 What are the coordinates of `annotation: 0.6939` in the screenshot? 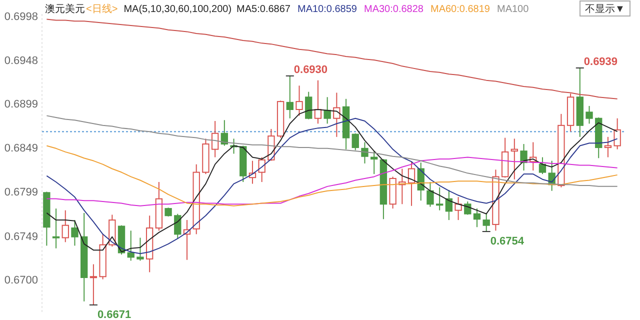 It's located at (601, 62).